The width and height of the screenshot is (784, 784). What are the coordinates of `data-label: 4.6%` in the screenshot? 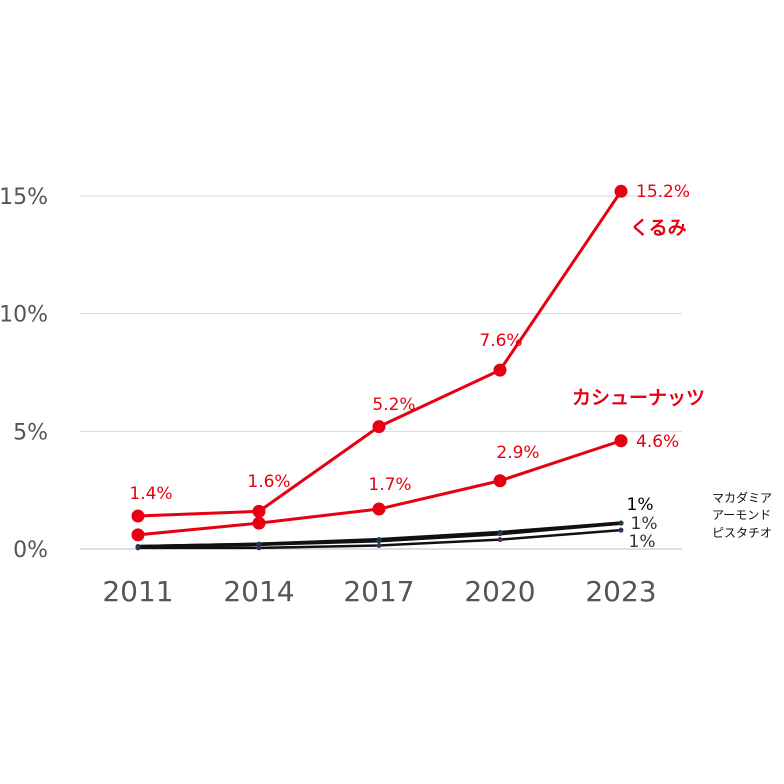 It's located at (657, 442).